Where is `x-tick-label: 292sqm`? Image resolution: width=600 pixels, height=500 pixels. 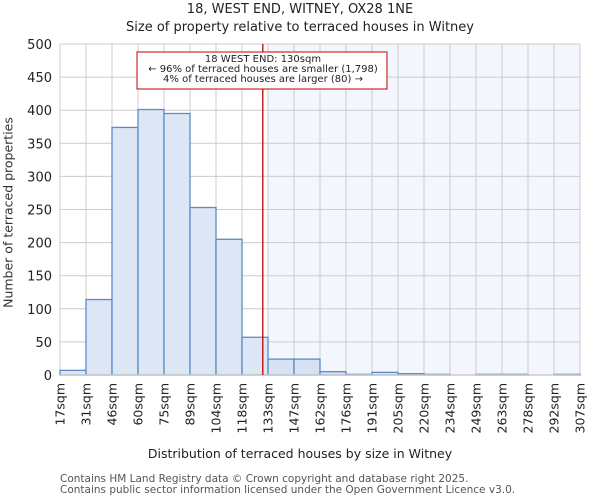 x-tick-label: 292sqm is located at coordinates (554, 408).